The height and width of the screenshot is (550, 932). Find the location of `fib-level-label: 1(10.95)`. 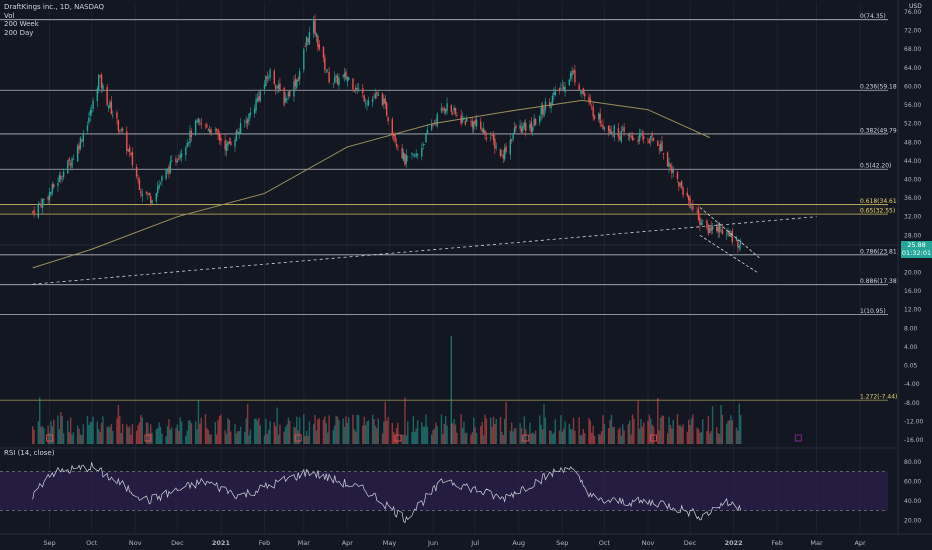

fib-level-label: 1(10.95) is located at coordinates (873, 311).